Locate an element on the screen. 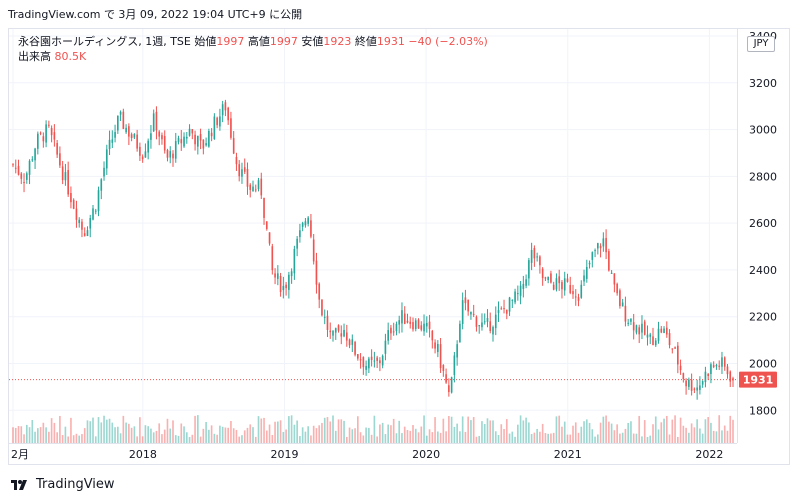  y-tick-label: 2400 is located at coordinates (763, 270).